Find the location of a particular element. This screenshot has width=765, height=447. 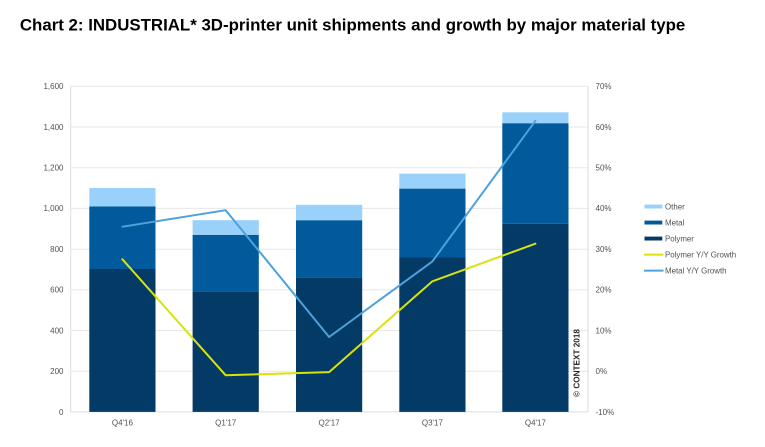

svg-text: 800 is located at coordinates (57, 249).